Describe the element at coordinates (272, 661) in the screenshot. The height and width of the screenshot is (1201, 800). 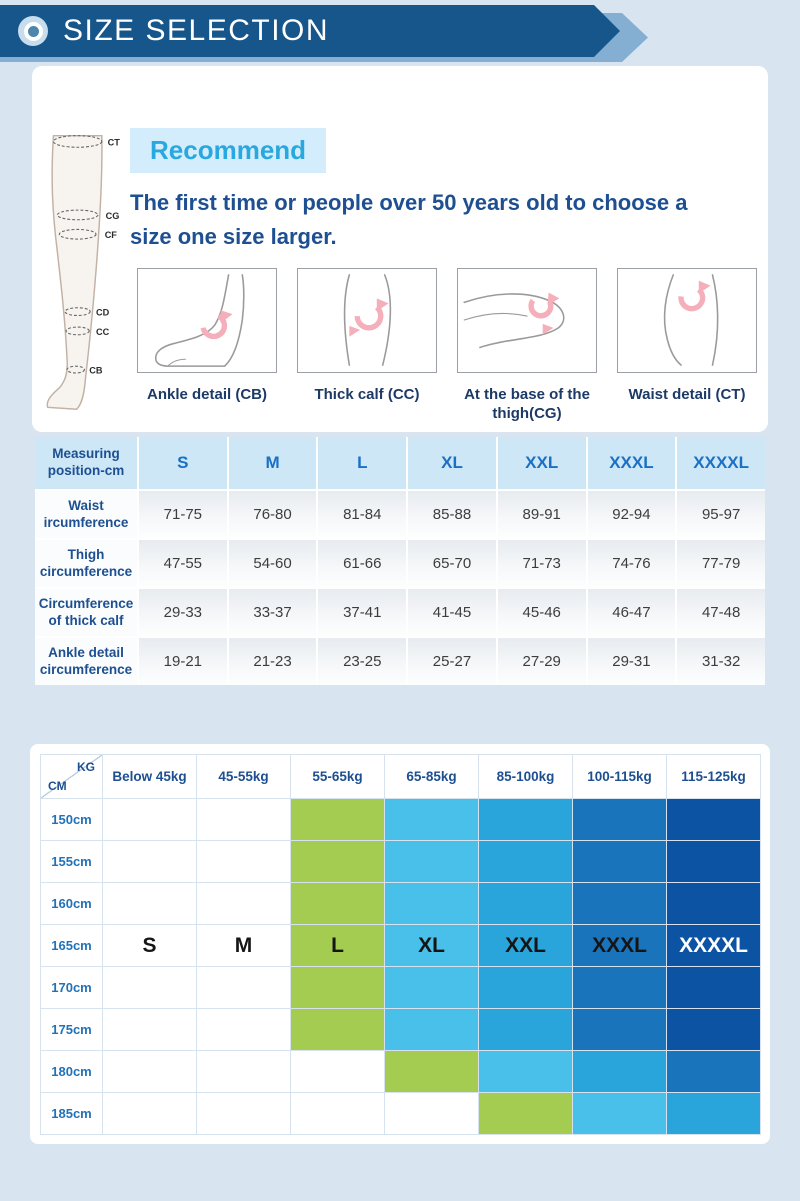
I see `measure-value-cell: 21-23` at that location.